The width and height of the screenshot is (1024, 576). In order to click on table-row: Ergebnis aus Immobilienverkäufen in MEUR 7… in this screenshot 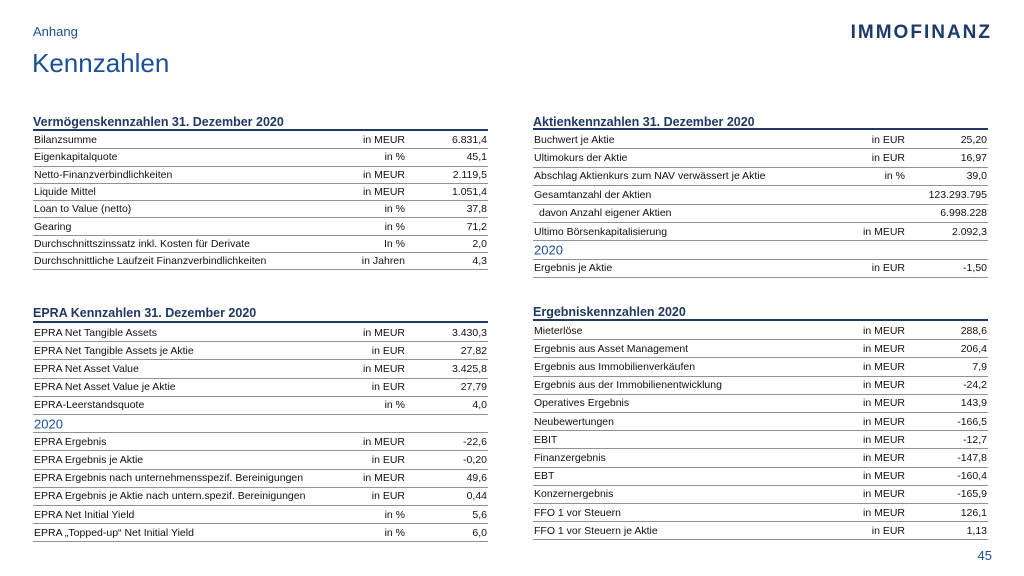, I will do `click(760, 367)`.